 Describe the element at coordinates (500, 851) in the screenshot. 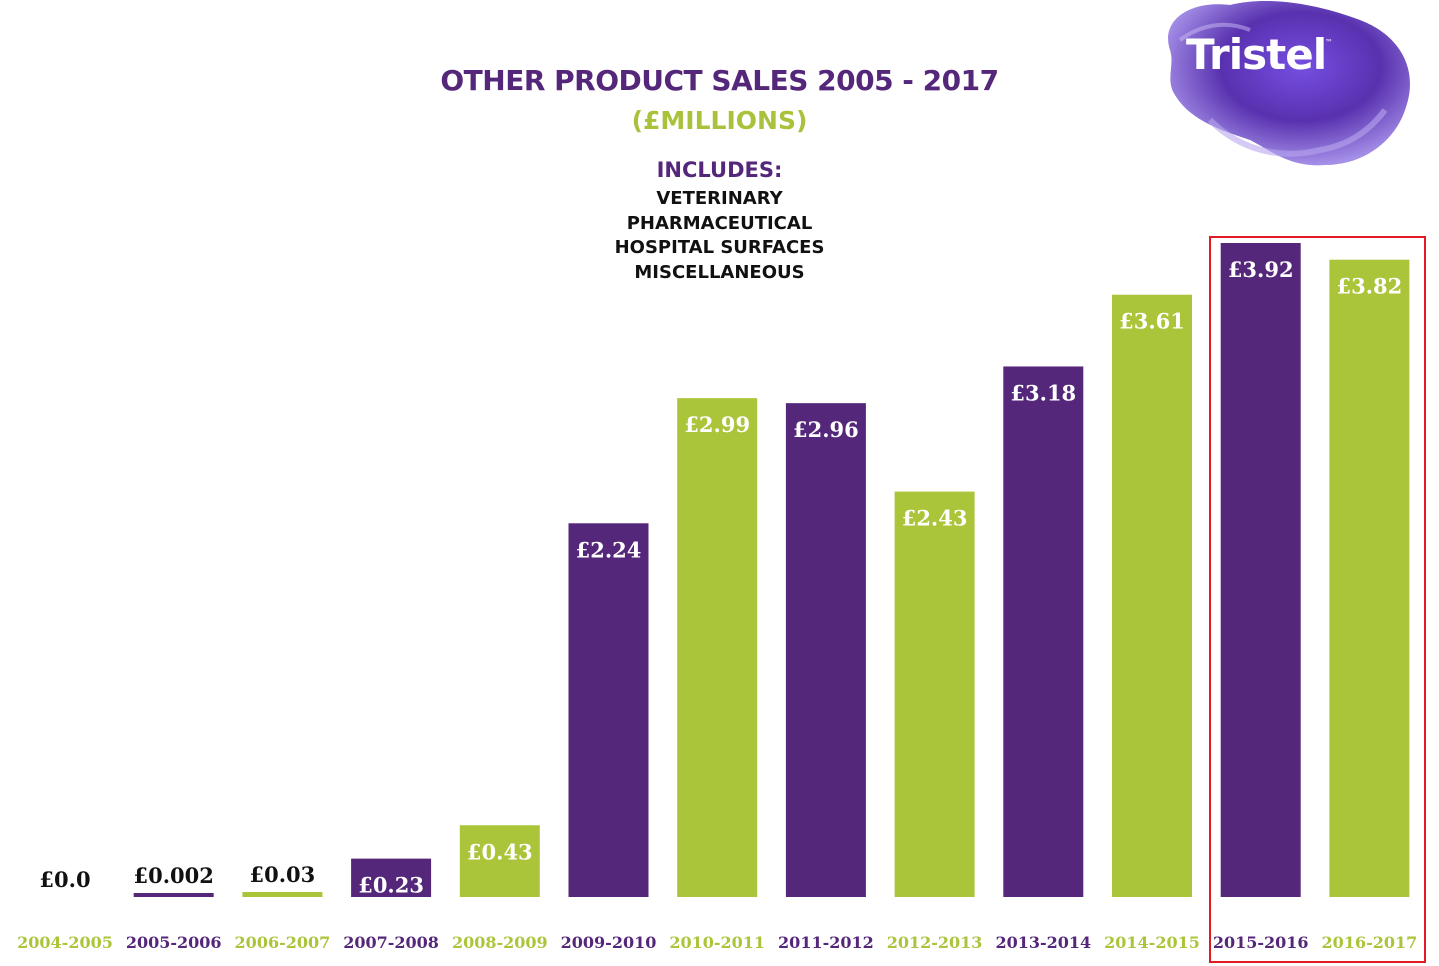

I see `bar-value-label: £0.43` at that location.